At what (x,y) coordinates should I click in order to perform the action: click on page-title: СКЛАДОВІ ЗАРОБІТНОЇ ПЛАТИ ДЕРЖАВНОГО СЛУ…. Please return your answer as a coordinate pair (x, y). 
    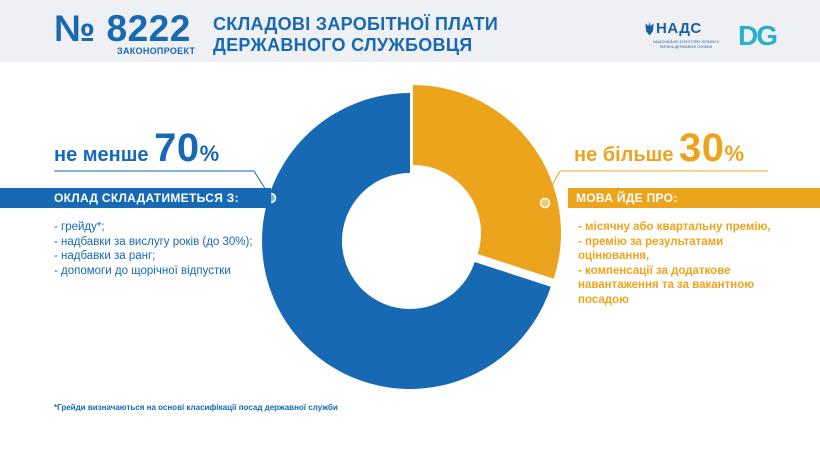
    Looking at the image, I should click on (355, 35).